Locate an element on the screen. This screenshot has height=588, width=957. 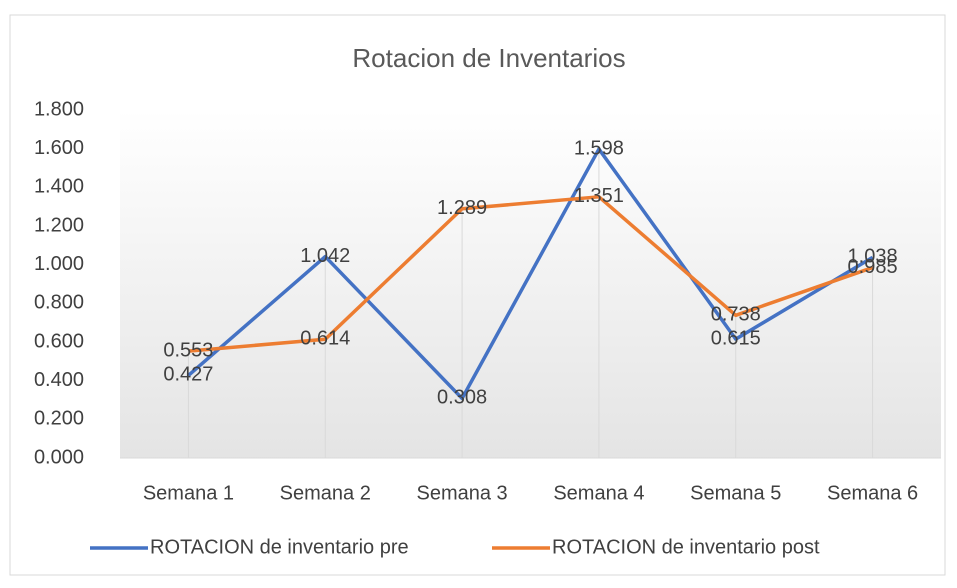
legend-label: ROTACION de inventario pre is located at coordinates (279, 547).